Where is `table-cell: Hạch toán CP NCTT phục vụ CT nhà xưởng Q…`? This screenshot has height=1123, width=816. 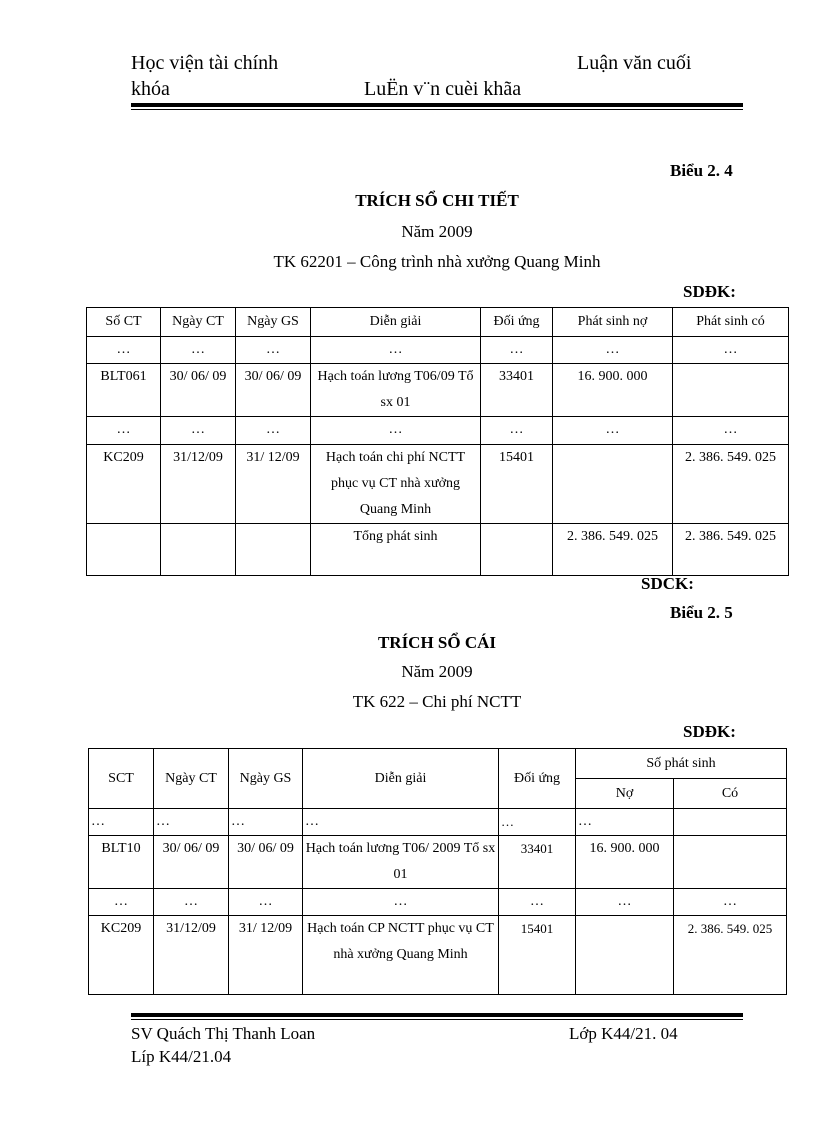 table-cell: Hạch toán CP NCTT phục vụ CT nhà xưởng Q… is located at coordinates (400, 955).